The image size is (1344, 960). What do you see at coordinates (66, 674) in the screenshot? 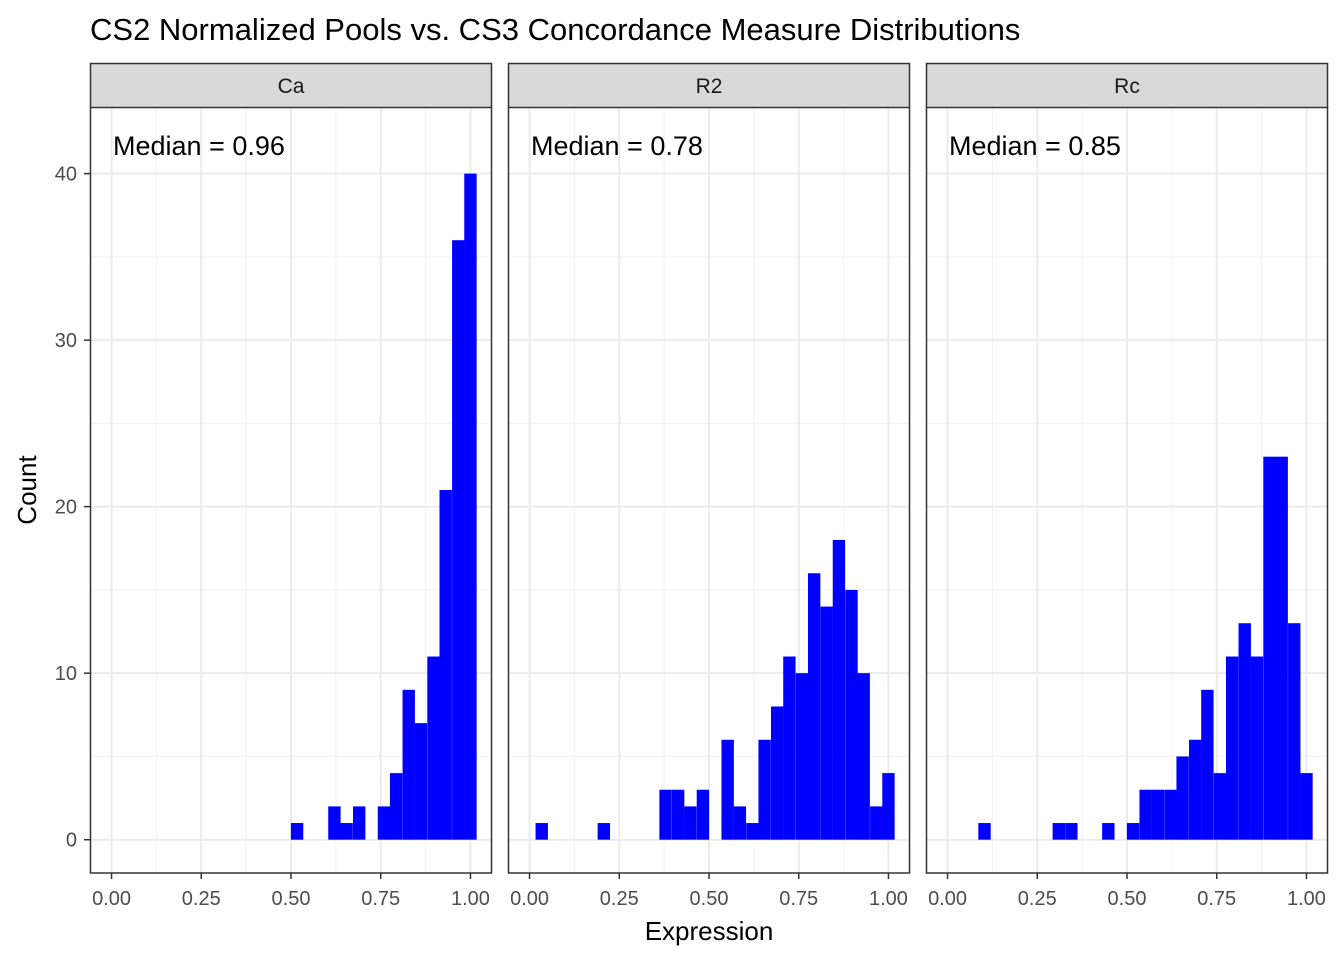
I see `y-tick-label: 10` at bounding box center [66, 674].